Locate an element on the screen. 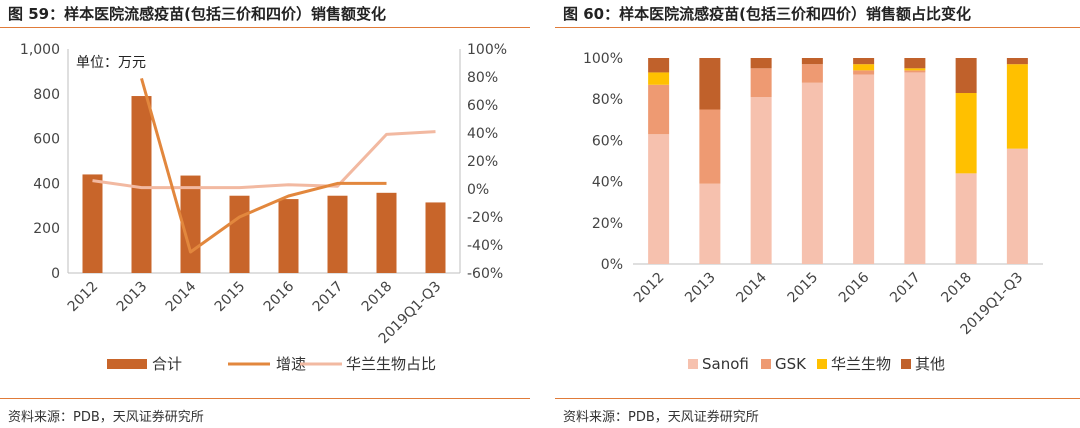  unit-note: 单位：万元 is located at coordinates (111, 63).